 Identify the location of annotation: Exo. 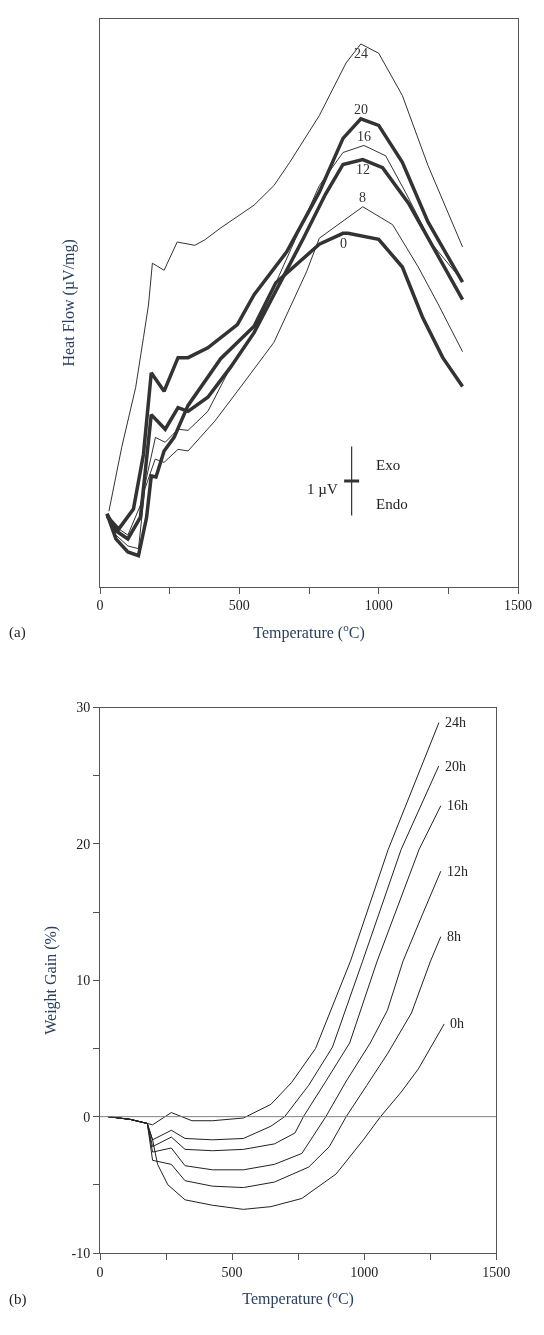
(388, 465).